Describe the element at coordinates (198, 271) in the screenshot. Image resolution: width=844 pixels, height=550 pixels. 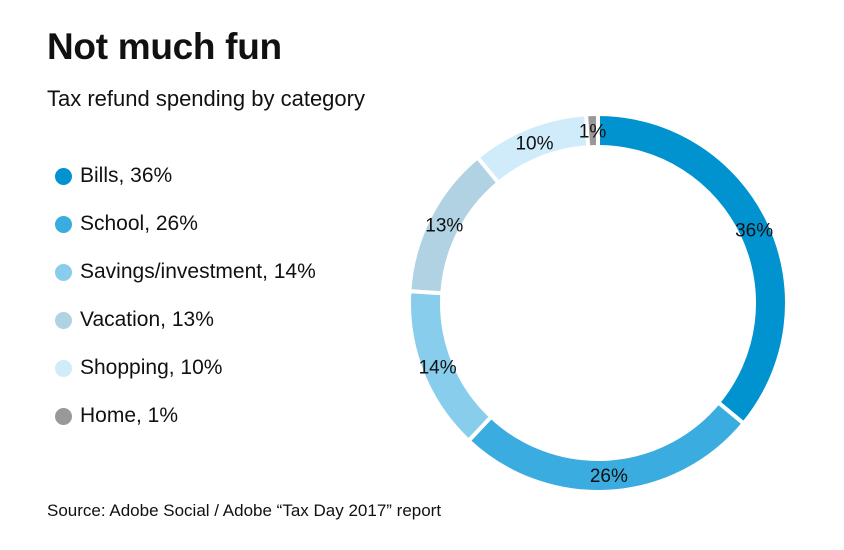
I see `legend-label: Savings/investment, 14%` at that location.